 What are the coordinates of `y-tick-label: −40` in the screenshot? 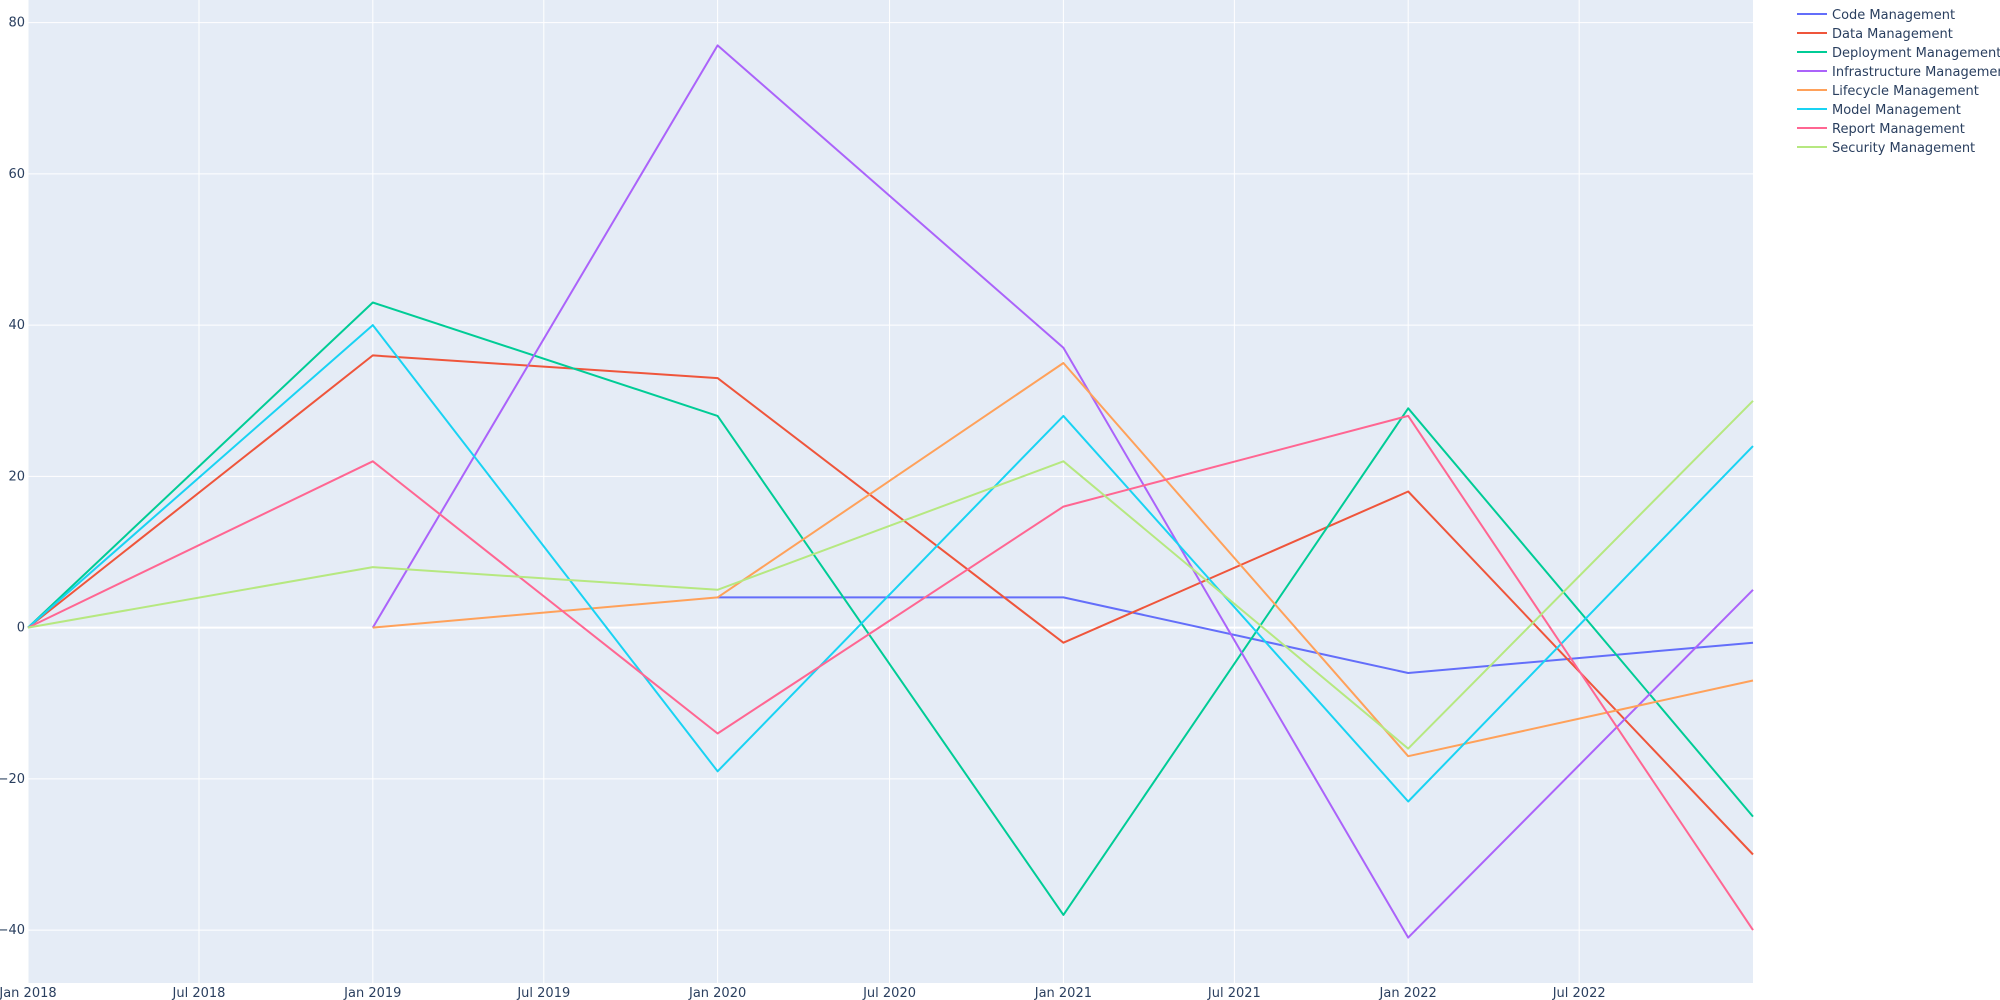 It's located at (12, 930).